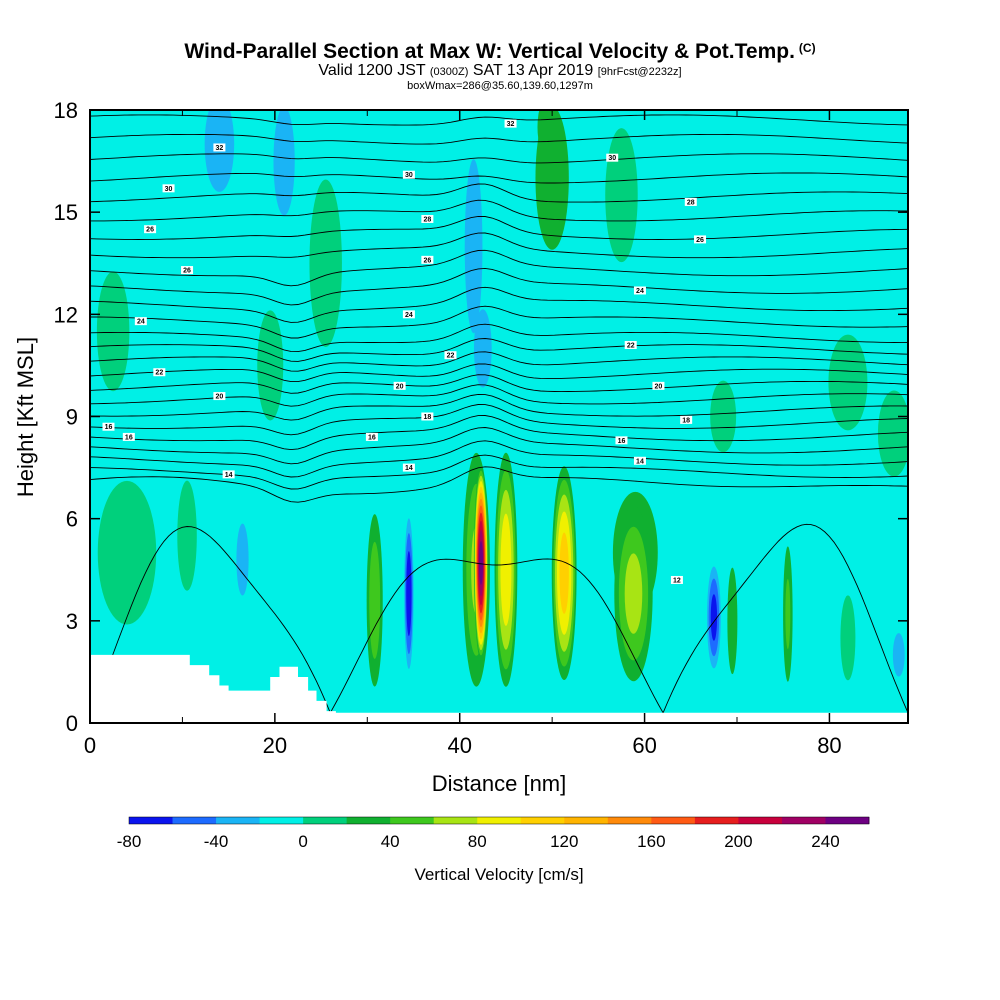  I want to click on contour-label-text: 12, so click(677, 580).